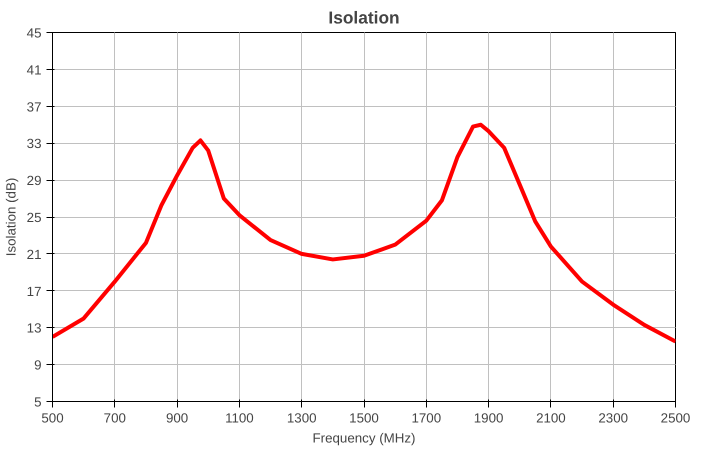  Describe the element at coordinates (364, 418) in the screenshot. I see `x-tick-label: 1500` at that location.